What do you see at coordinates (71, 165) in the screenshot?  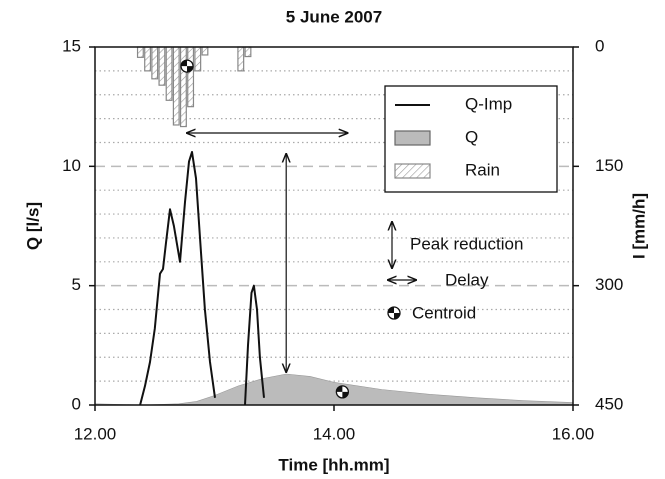 I see `y-tick-label: 10` at bounding box center [71, 165].